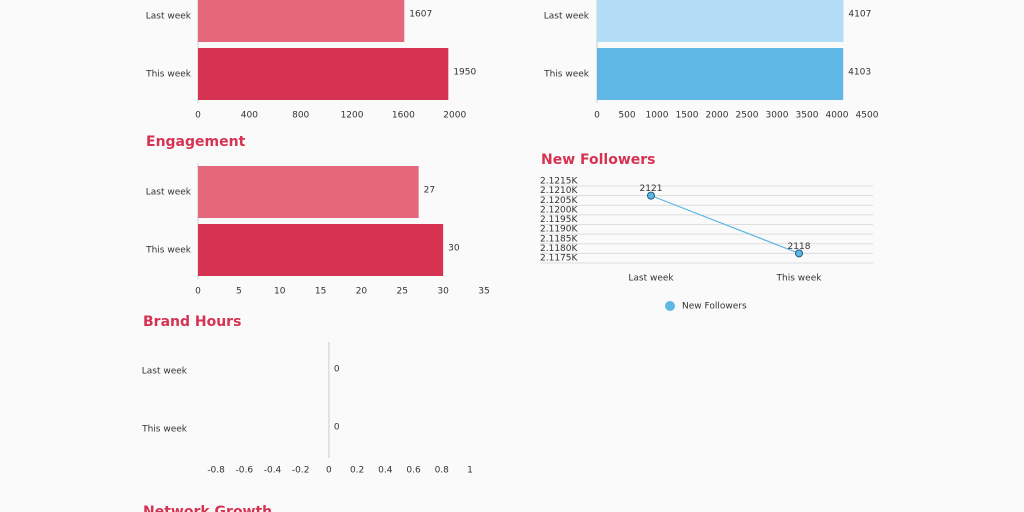 The height and width of the screenshot is (512, 1024). I want to click on value-label: 1607, so click(420, 15).